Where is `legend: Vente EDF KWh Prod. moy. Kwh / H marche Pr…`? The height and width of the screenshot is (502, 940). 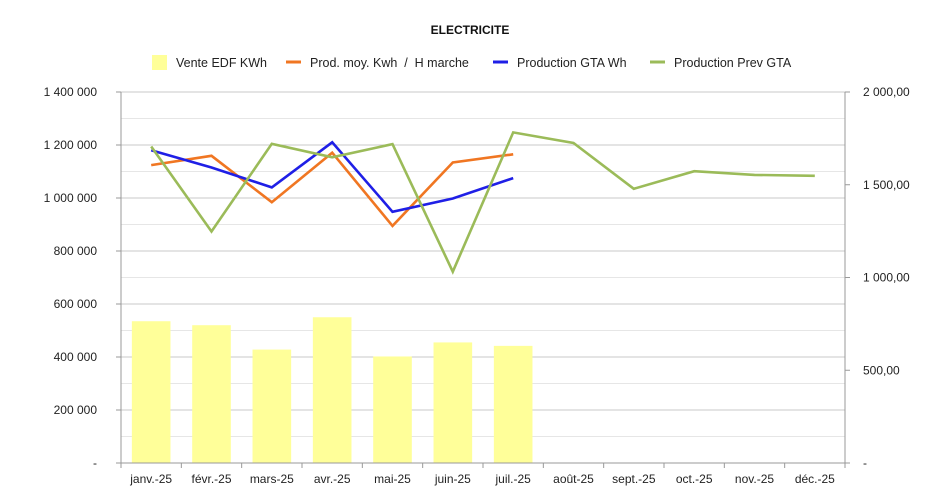
legend: Vente EDF KWh Prod. moy. Kwh / H marche Pr… is located at coordinates (472, 62).